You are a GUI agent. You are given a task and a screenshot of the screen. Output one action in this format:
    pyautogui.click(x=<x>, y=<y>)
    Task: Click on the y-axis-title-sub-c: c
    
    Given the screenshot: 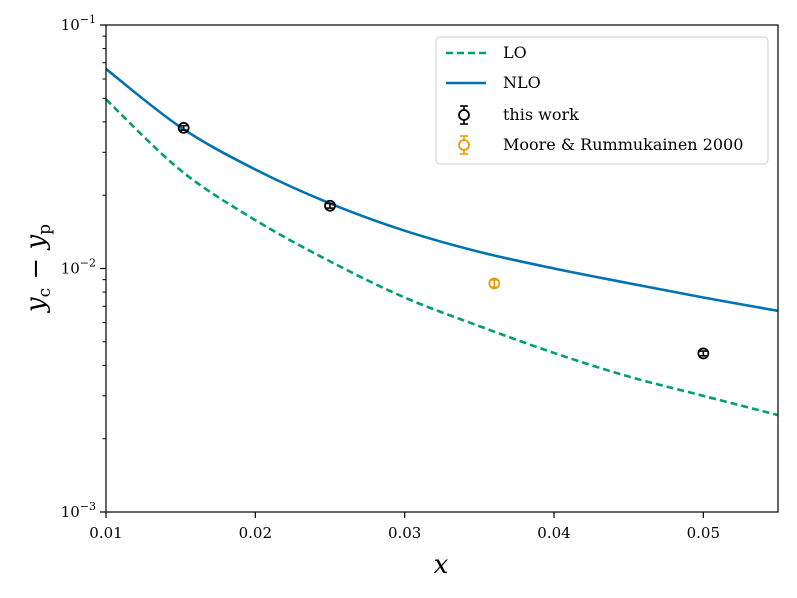 What is the action you would take?
    pyautogui.click(x=45, y=293)
    